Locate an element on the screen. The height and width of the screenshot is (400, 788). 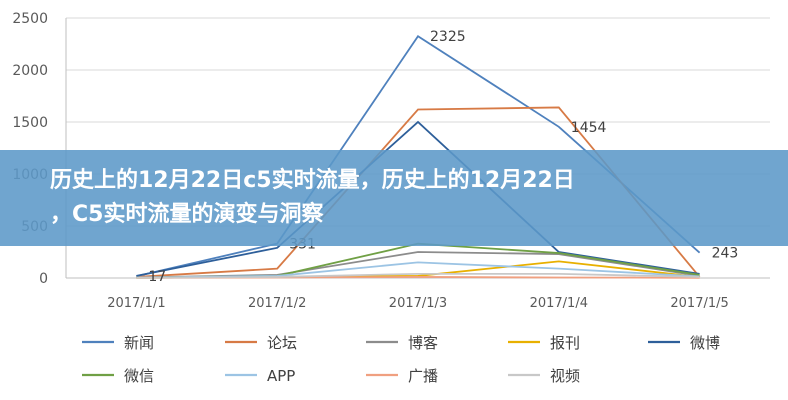
data-label: 243 is located at coordinates (725, 254).